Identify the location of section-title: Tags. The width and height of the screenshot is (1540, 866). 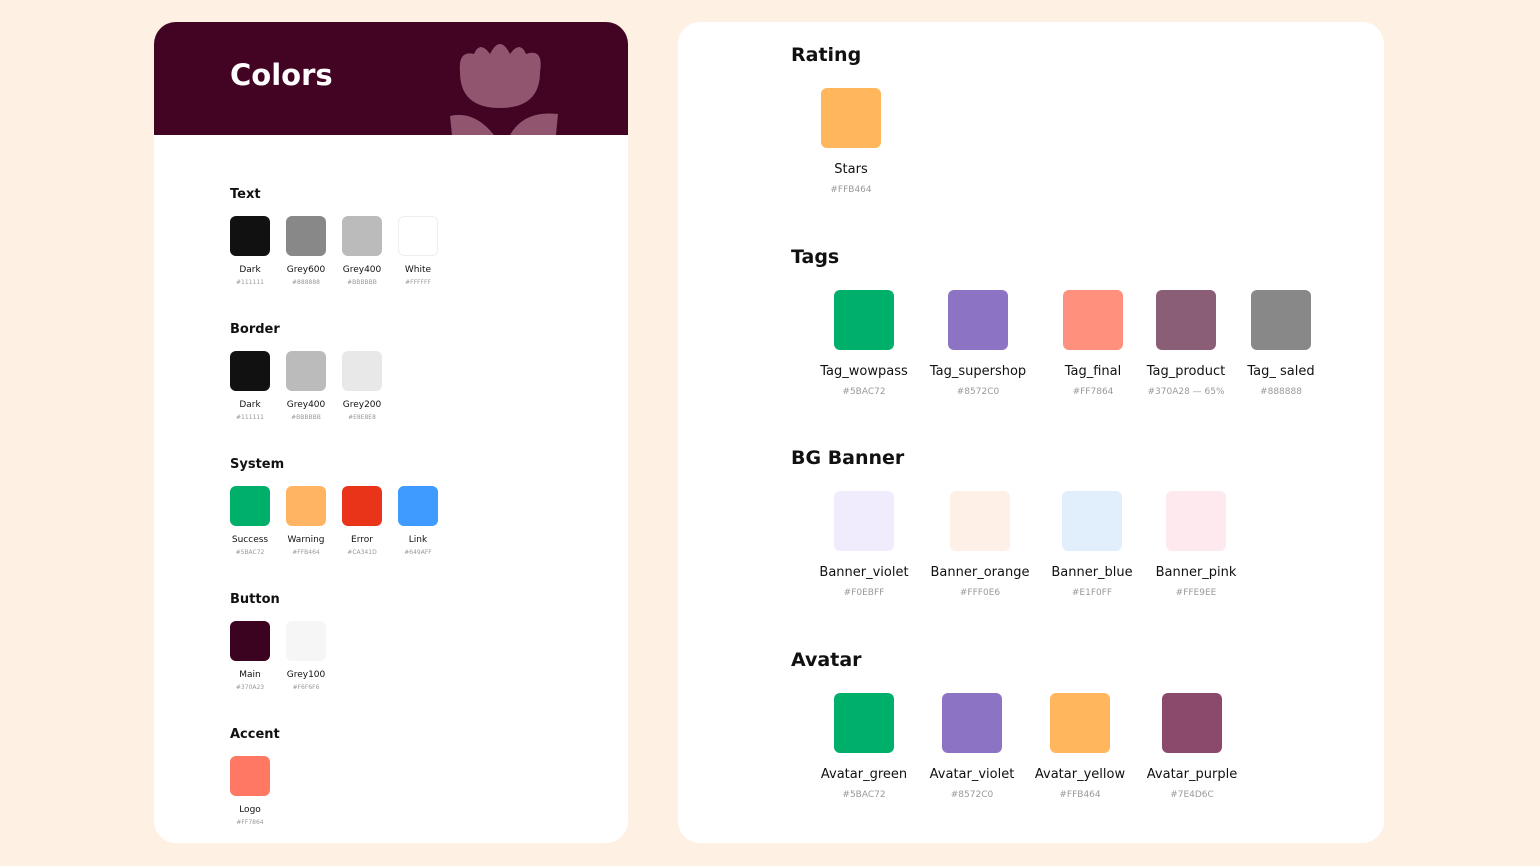
(815, 257).